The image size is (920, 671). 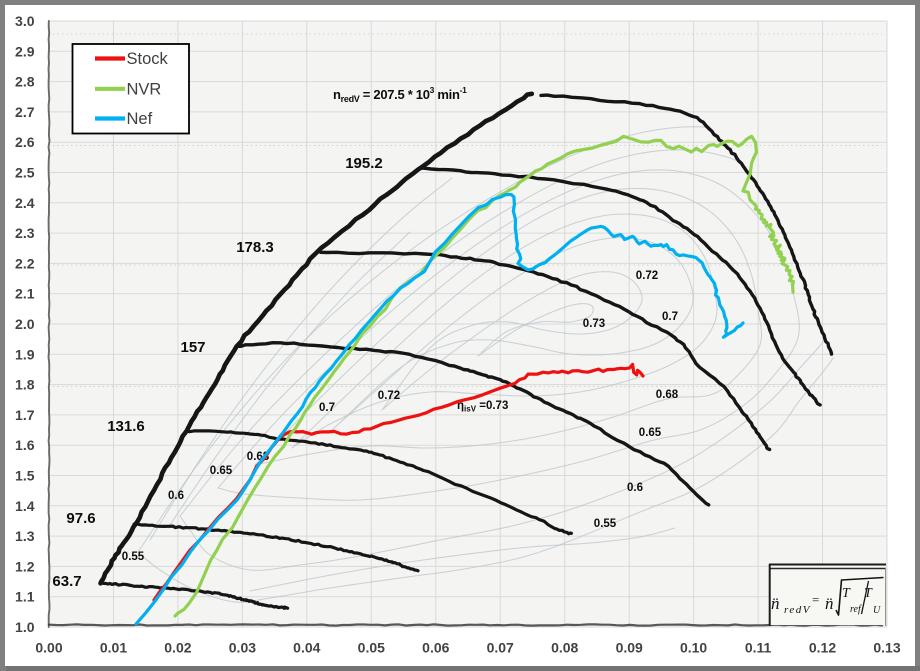 What do you see at coordinates (400, 94) in the screenshot?
I see `svg-text: nredV = 207.5 * 103 min-1` at bounding box center [400, 94].